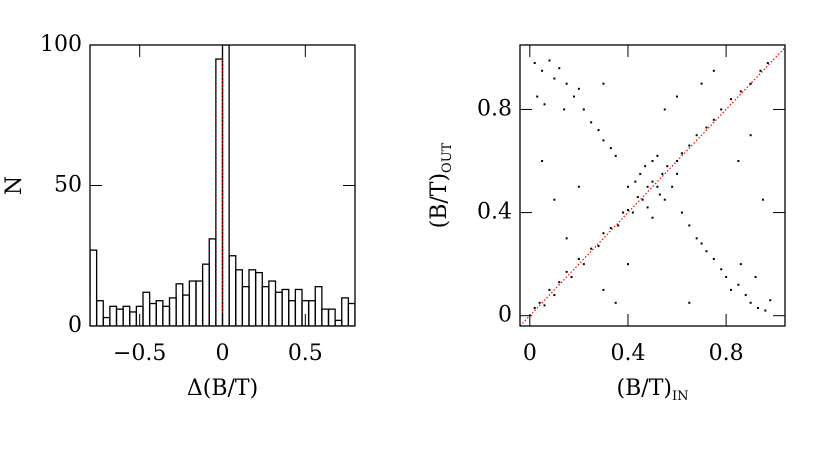 The width and height of the screenshot is (830, 460). I want to click on x-axis-label-text: (B/T), so click(644, 388).